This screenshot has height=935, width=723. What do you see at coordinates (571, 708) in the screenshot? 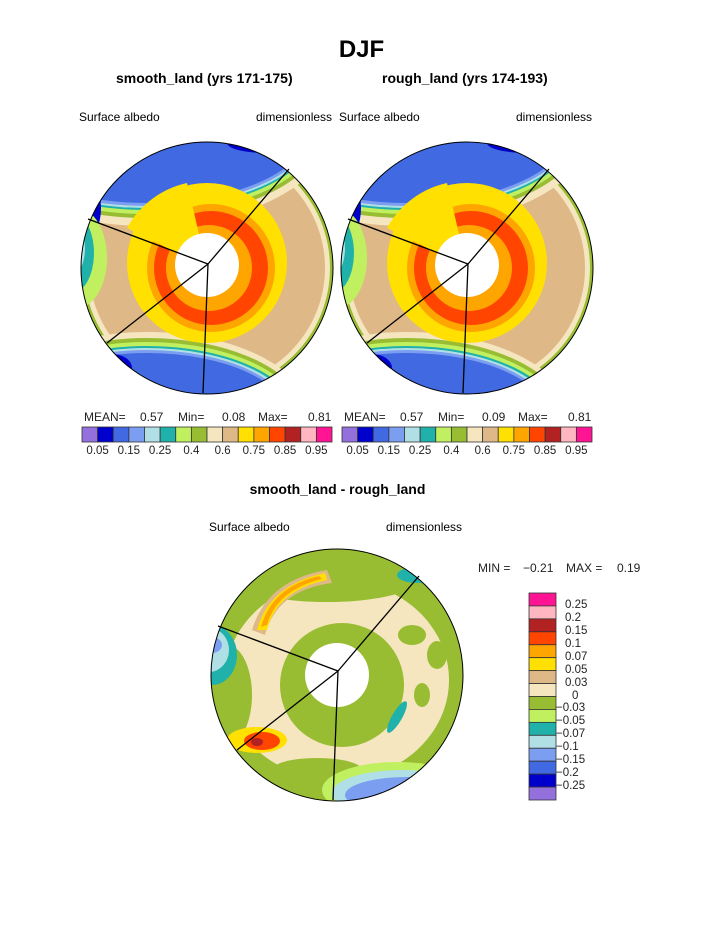
I see `colorbar-tick-label: −0.03` at bounding box center [571, 708].